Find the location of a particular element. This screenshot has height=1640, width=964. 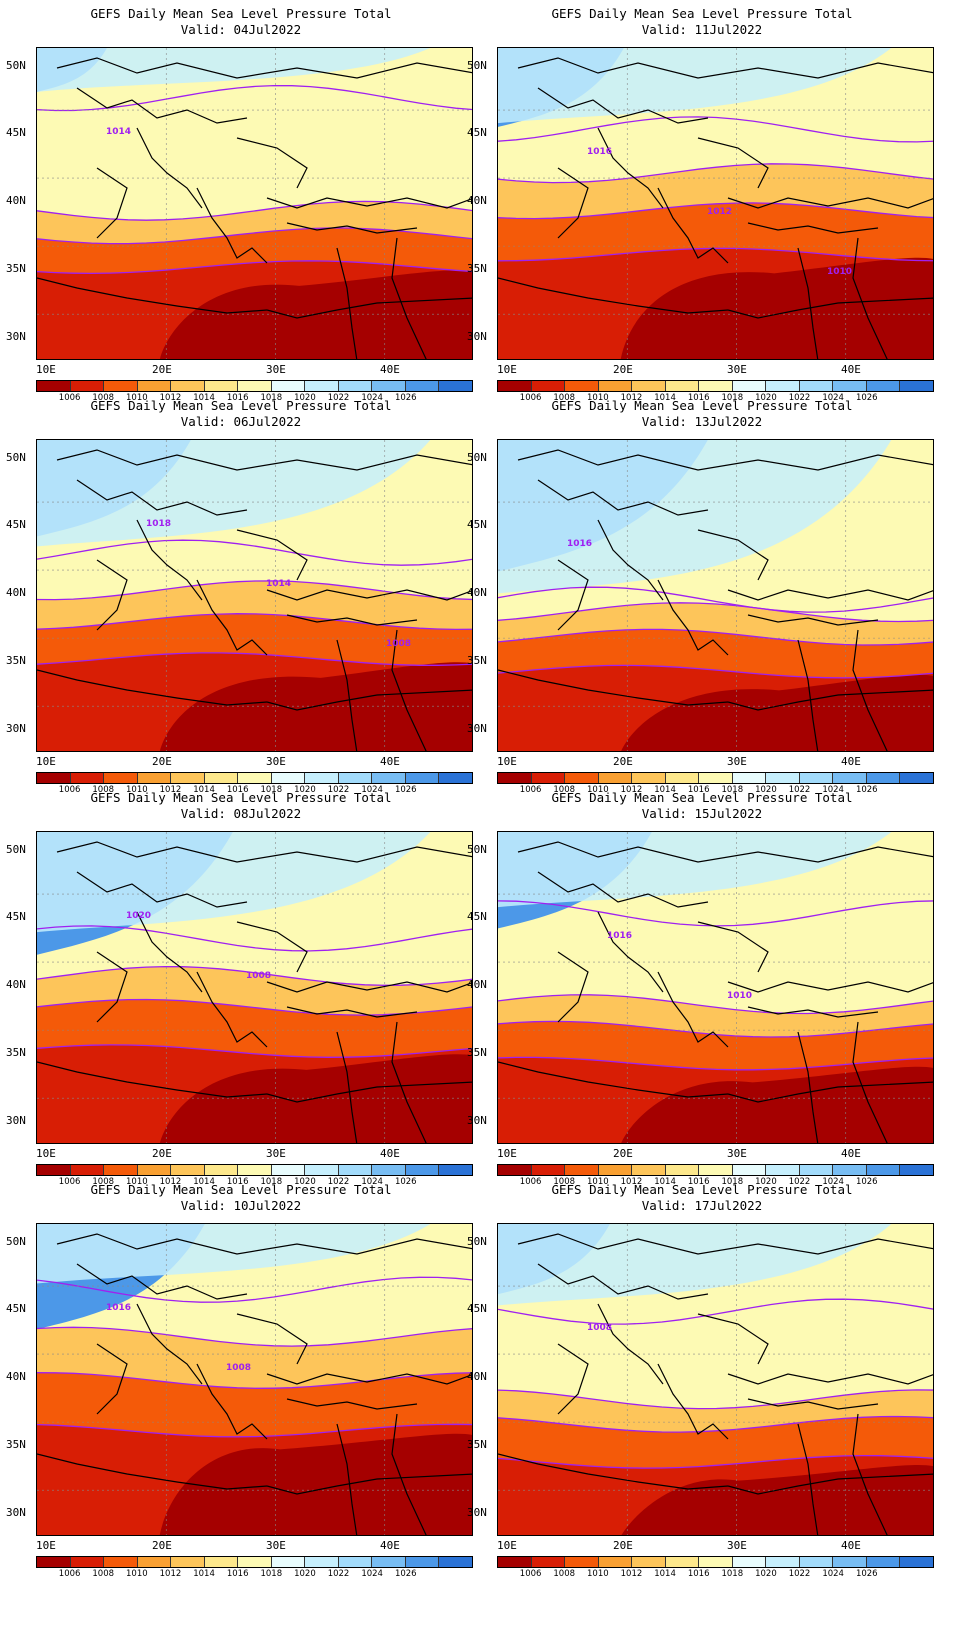

colorbar-label: 1018 is located at coordinates (732, 790).